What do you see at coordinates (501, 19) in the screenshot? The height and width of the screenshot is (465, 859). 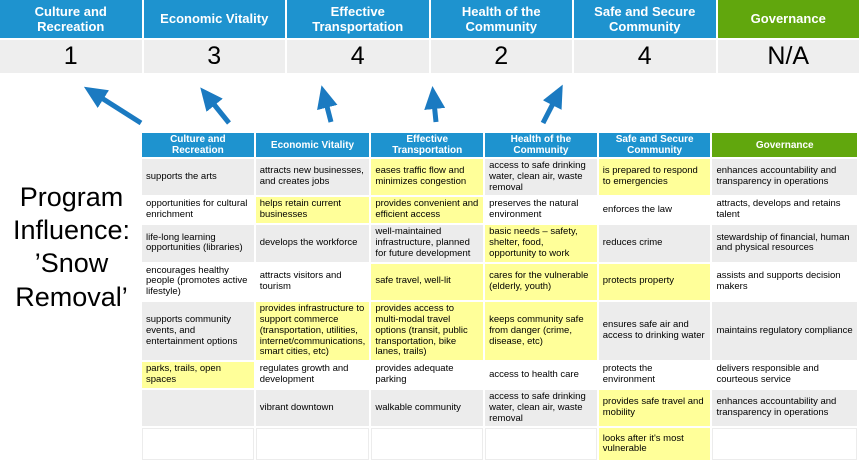 I see `priority-header-cell: Health of the Community` at bounding box center [501, 19].